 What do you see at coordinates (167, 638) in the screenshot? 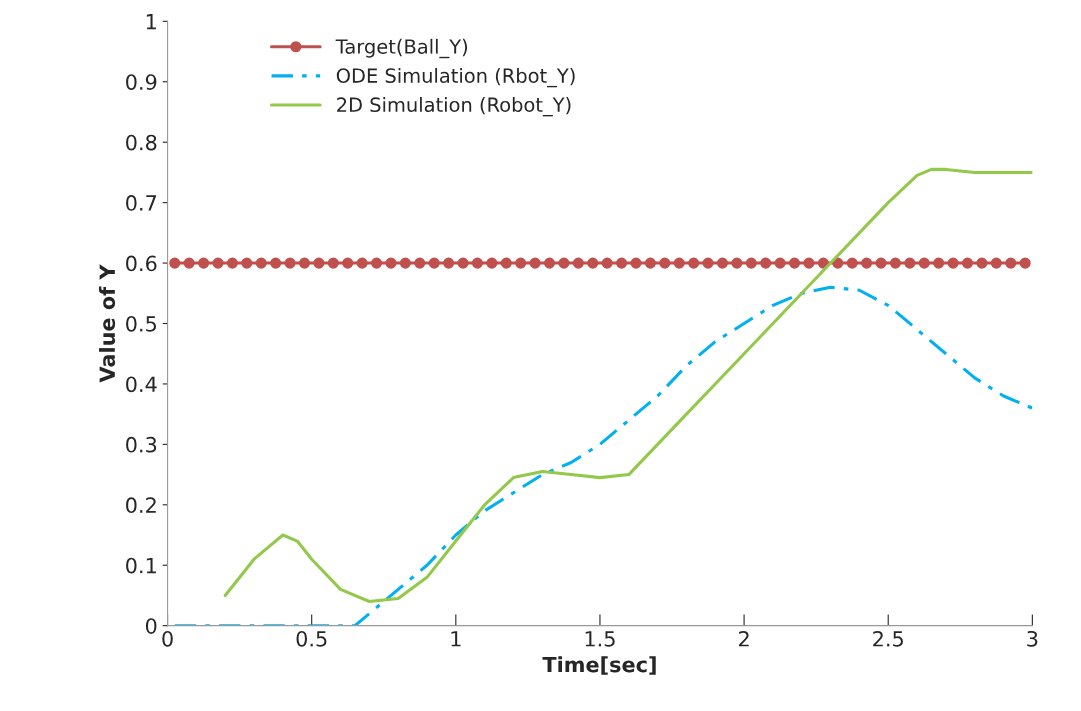
I see `x-tick-label: 0` at bounding box center [167, 638].